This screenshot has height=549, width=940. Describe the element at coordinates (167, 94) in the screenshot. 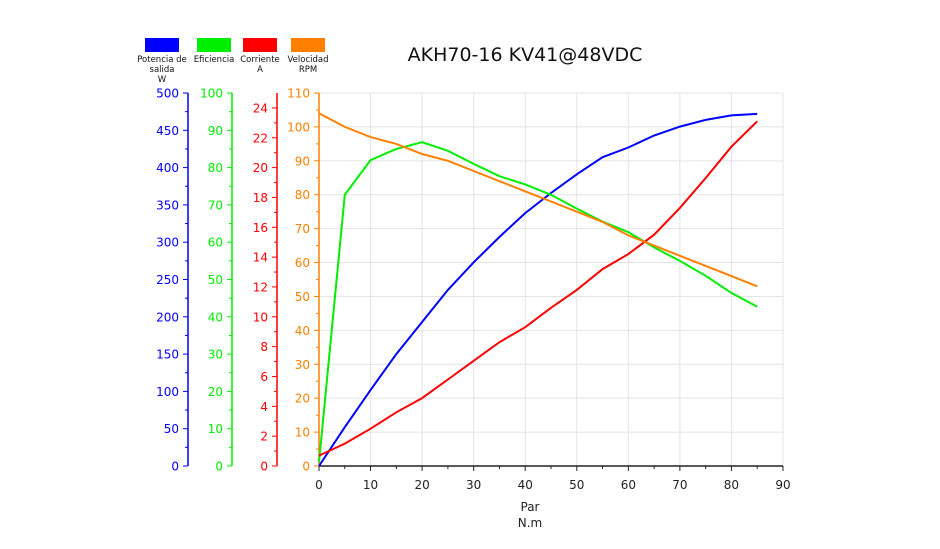

I see `y-tick-label: 500` at that location.